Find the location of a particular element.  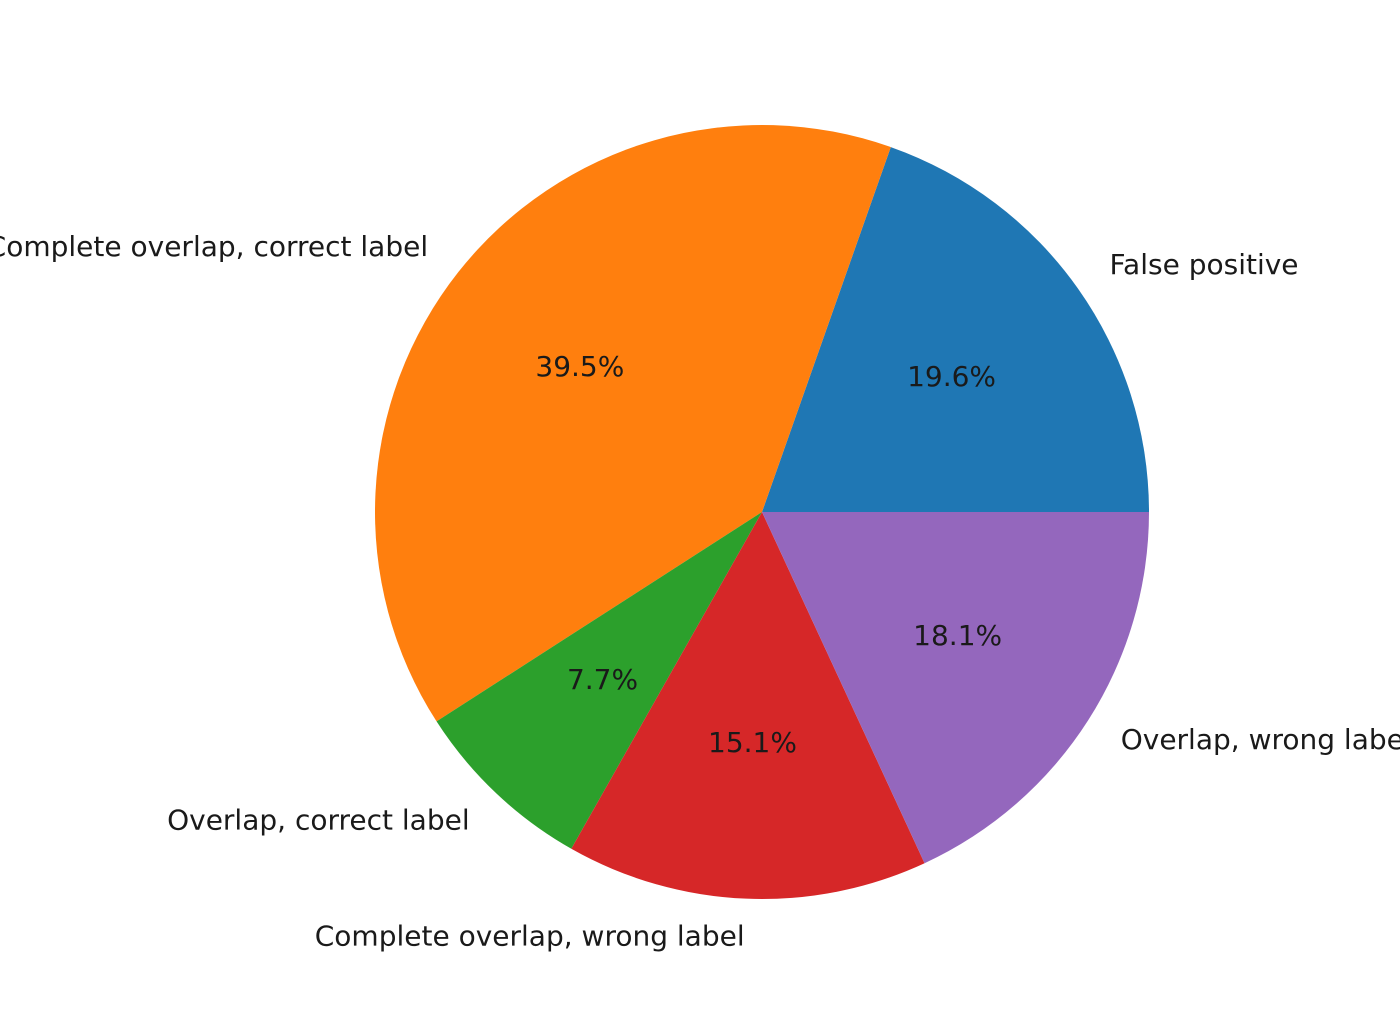

slice-label-false-positive: False positive is located at coordinates (1204, 264).